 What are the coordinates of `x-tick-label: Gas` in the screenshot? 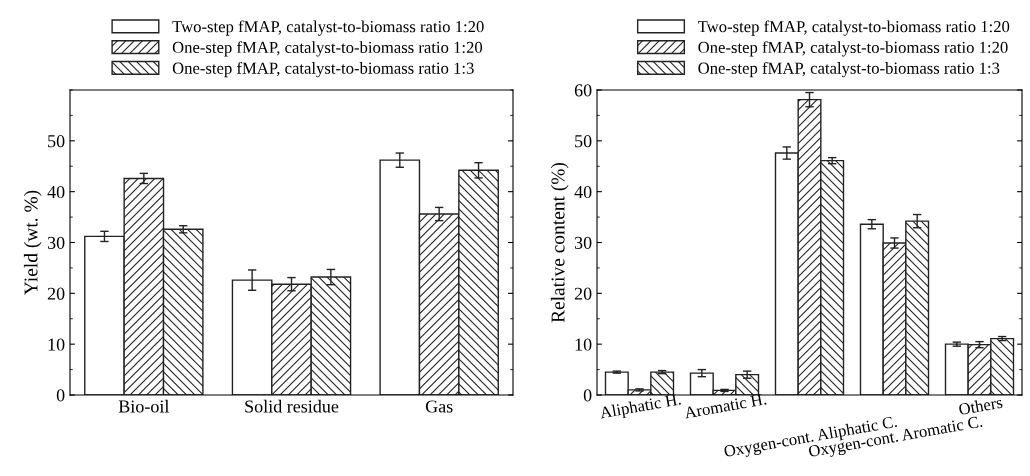 It's located at (439, 406).